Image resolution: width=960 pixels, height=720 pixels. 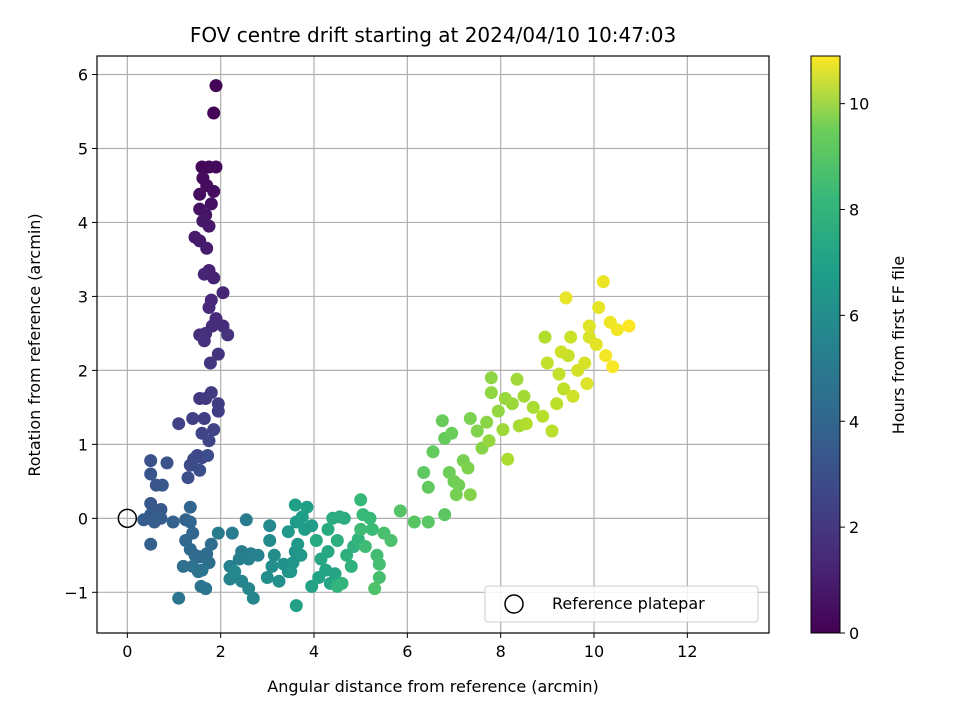 I want to click on legend-box, so click(x=621, y=604).